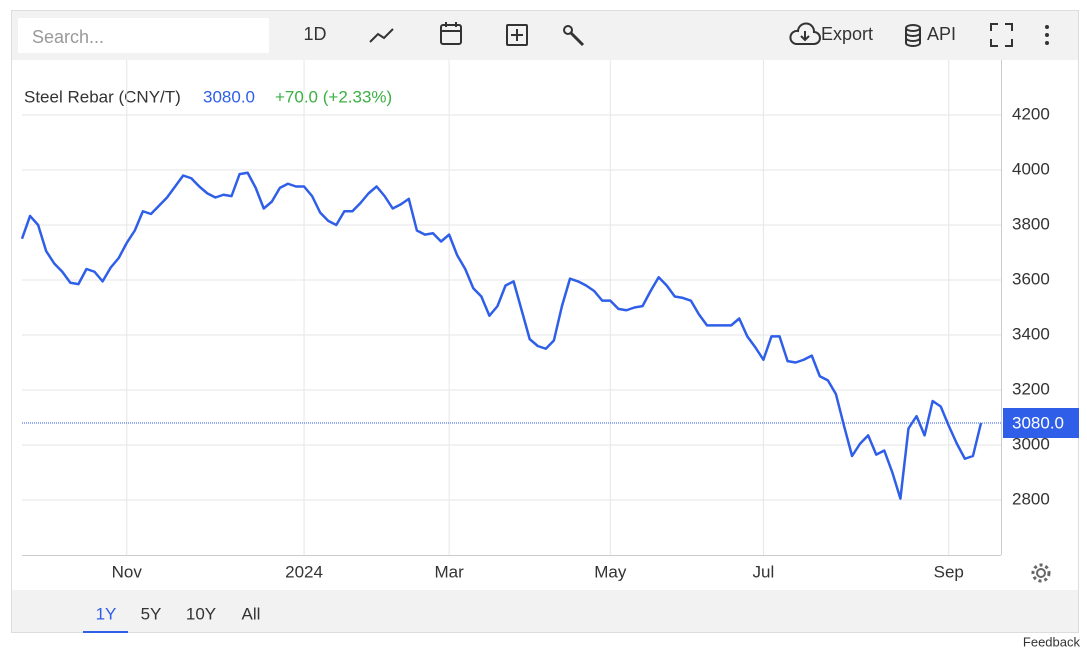  What do you see at coordinates (1031, 113) in the screenshot?
I see `y-tick-label: 4200` at bounding box center [1031, 113].